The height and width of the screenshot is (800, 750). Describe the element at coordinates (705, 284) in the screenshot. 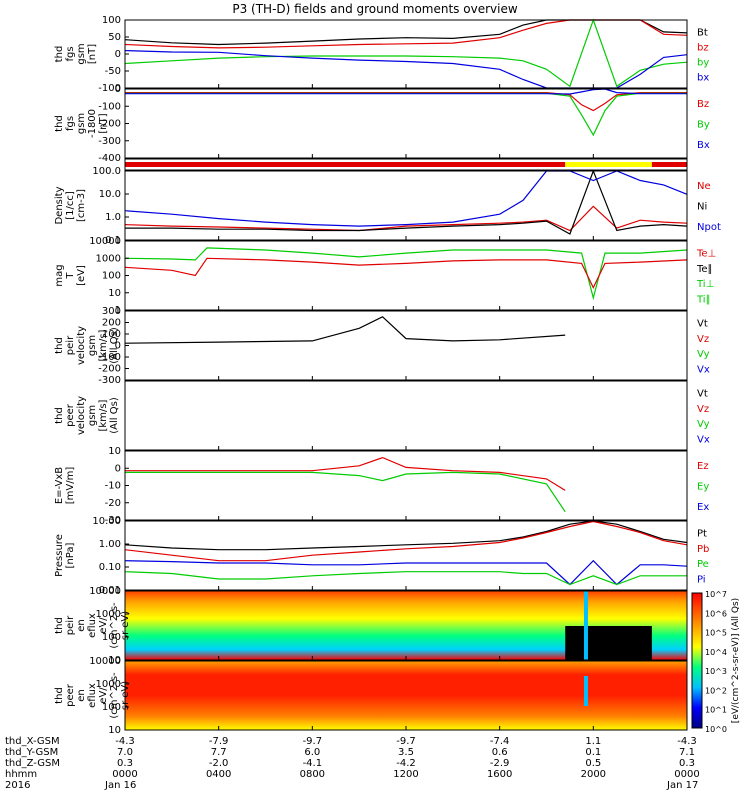

I see `legend-entry: Ti⊥` at that location.